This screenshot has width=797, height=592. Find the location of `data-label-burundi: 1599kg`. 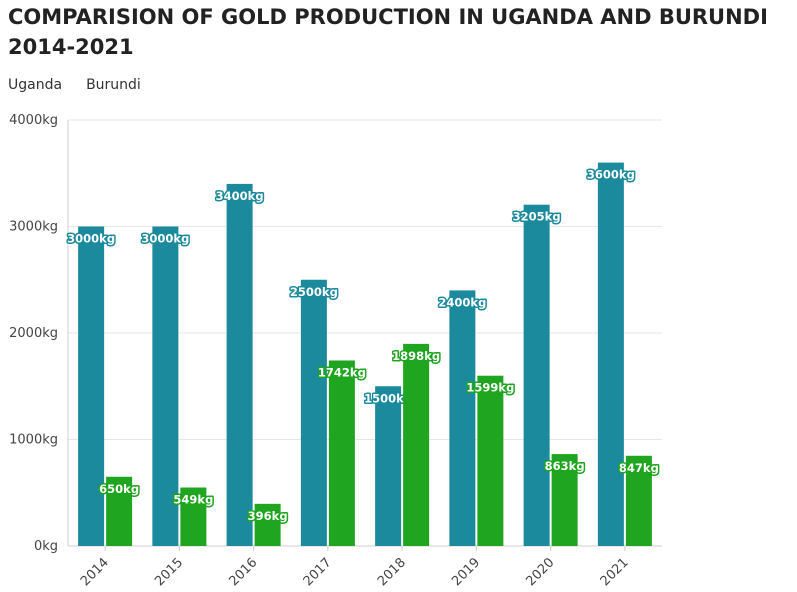

data-label-burundi: 1599kg is located at coordinates (490, 388).